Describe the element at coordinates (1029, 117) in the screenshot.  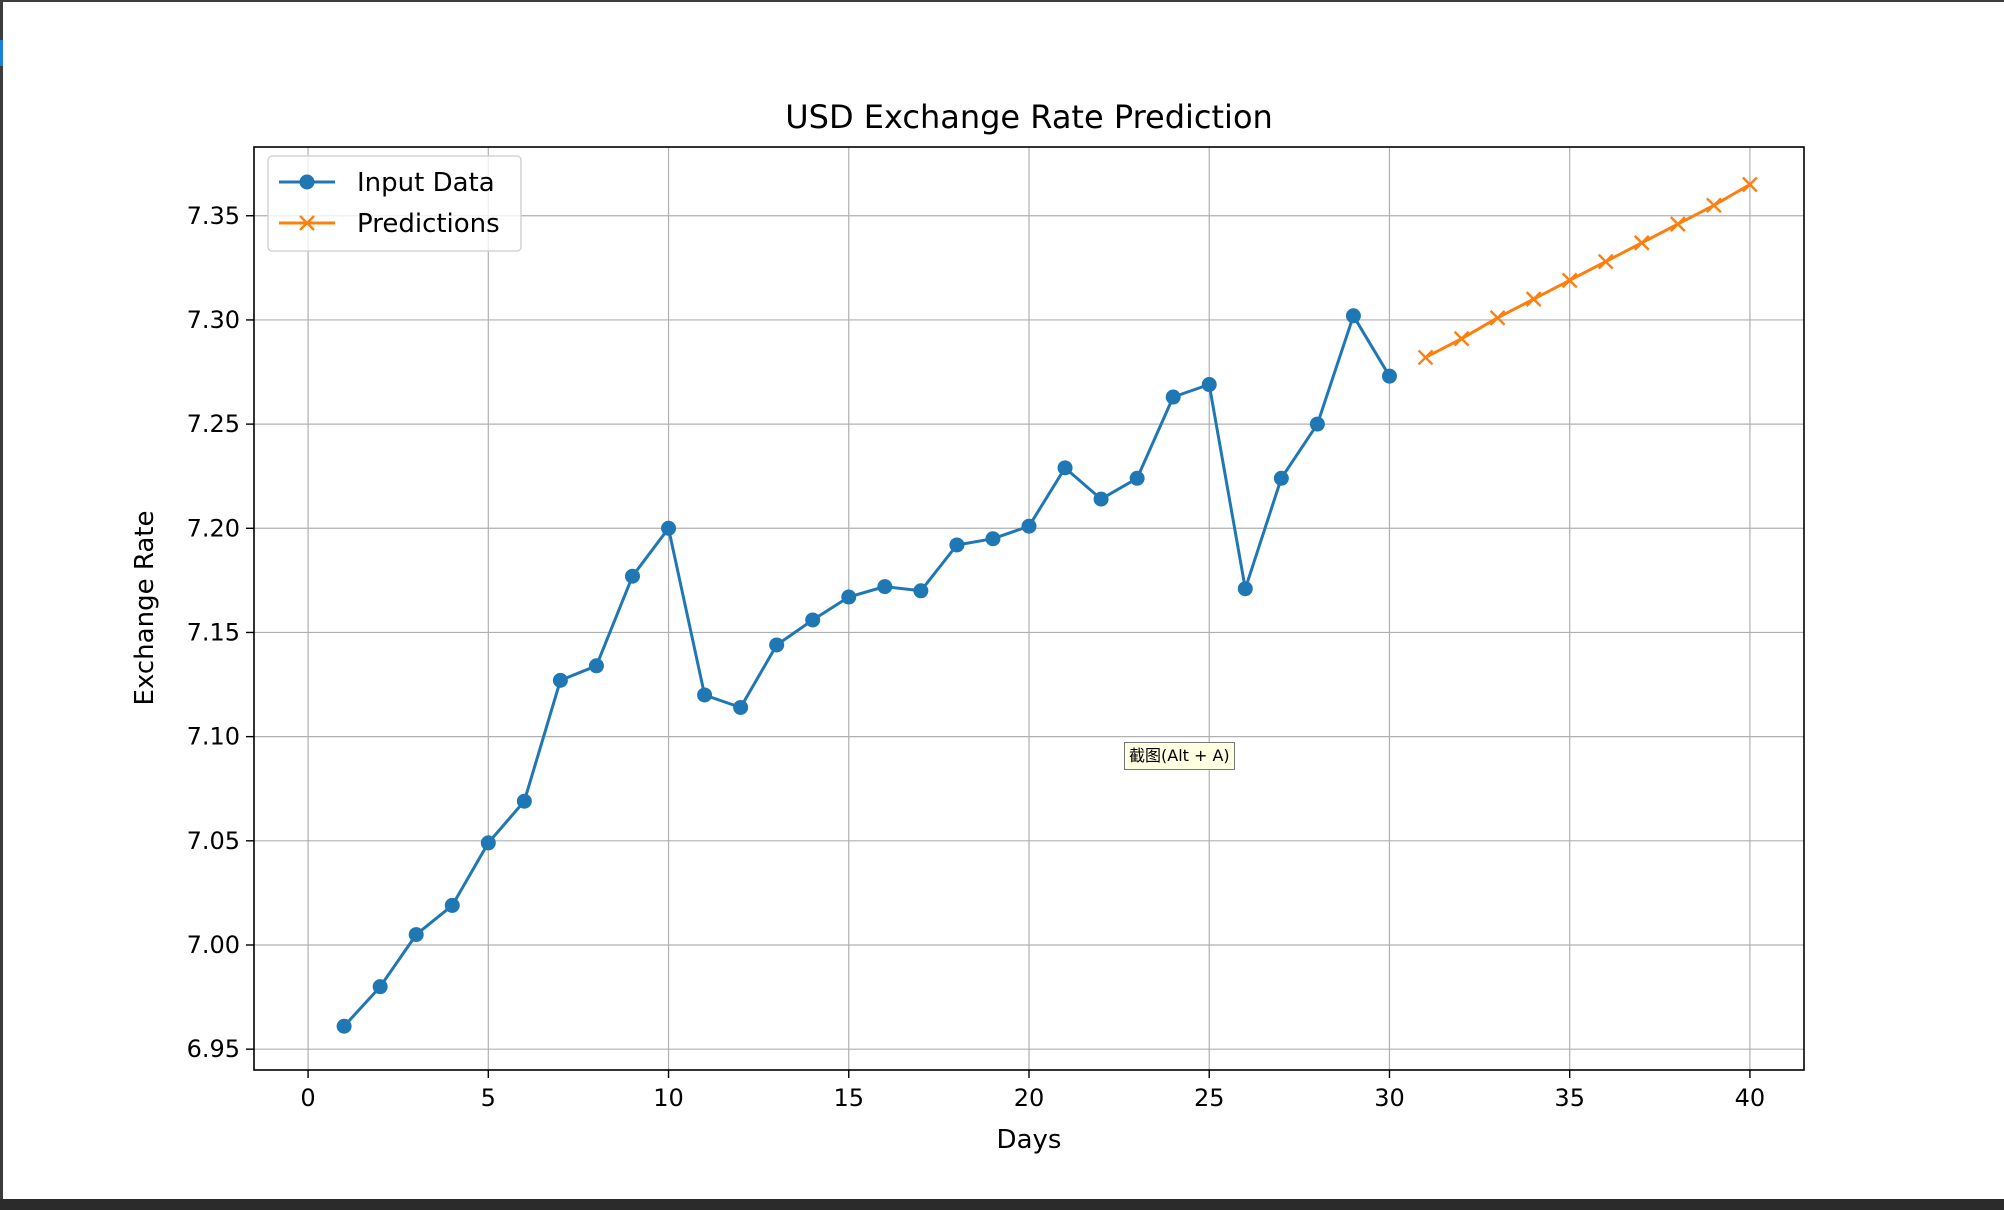
I see `chart-title: USD Exchange Rate Prediction` at that location.